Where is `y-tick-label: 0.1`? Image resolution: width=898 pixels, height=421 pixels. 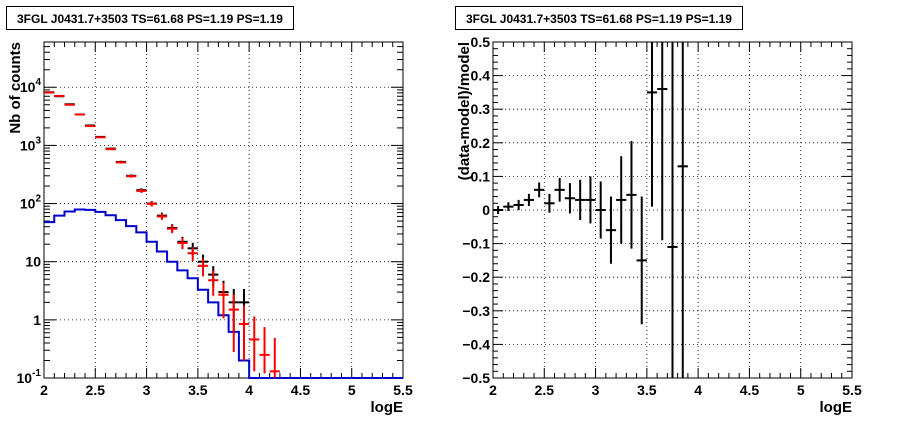 y-tick-label: 0.1 is located at coordinates (481, 176).